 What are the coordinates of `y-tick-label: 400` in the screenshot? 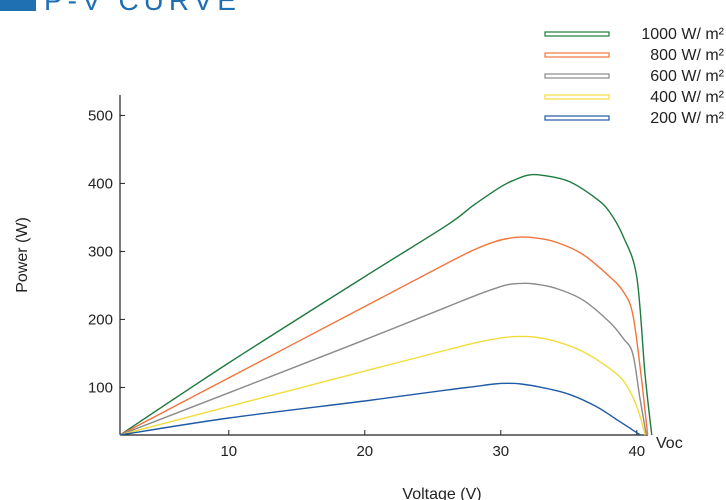 It's located at (100, 183).